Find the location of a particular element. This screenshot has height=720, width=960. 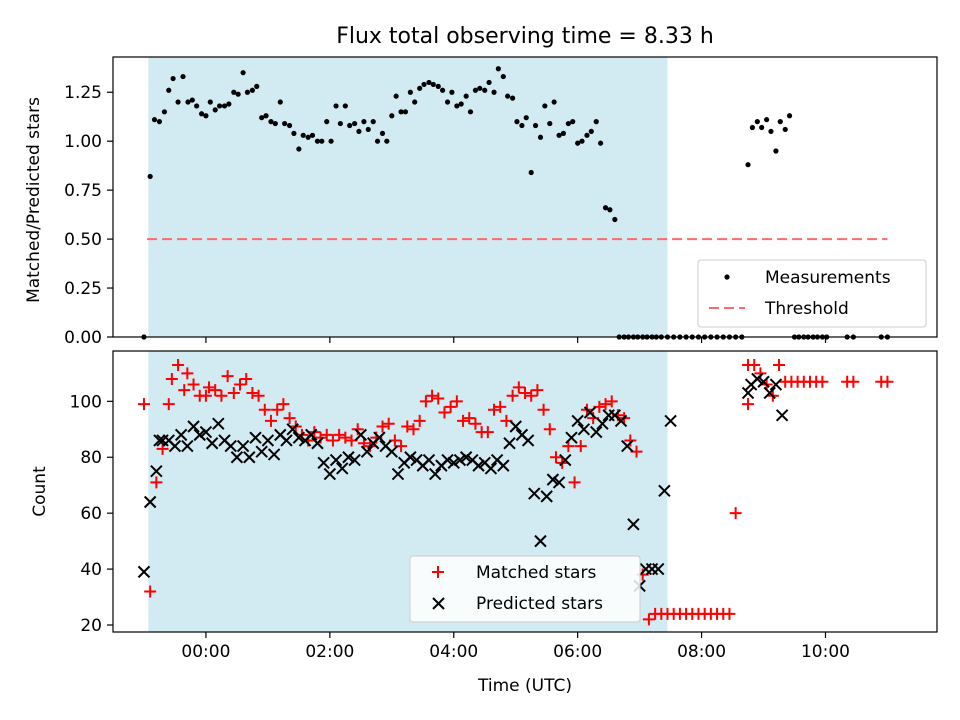

top-y-axis-label: Matched/Predicted stars is located at coordinates (34, 200).